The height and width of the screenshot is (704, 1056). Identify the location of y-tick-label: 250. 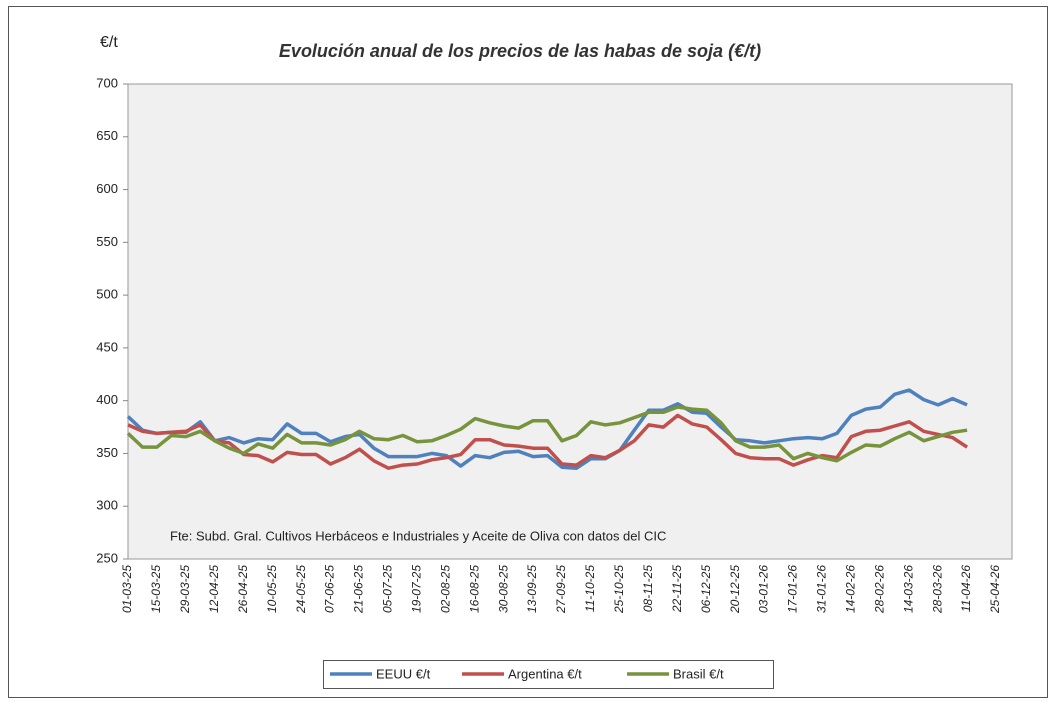
(107, 557).